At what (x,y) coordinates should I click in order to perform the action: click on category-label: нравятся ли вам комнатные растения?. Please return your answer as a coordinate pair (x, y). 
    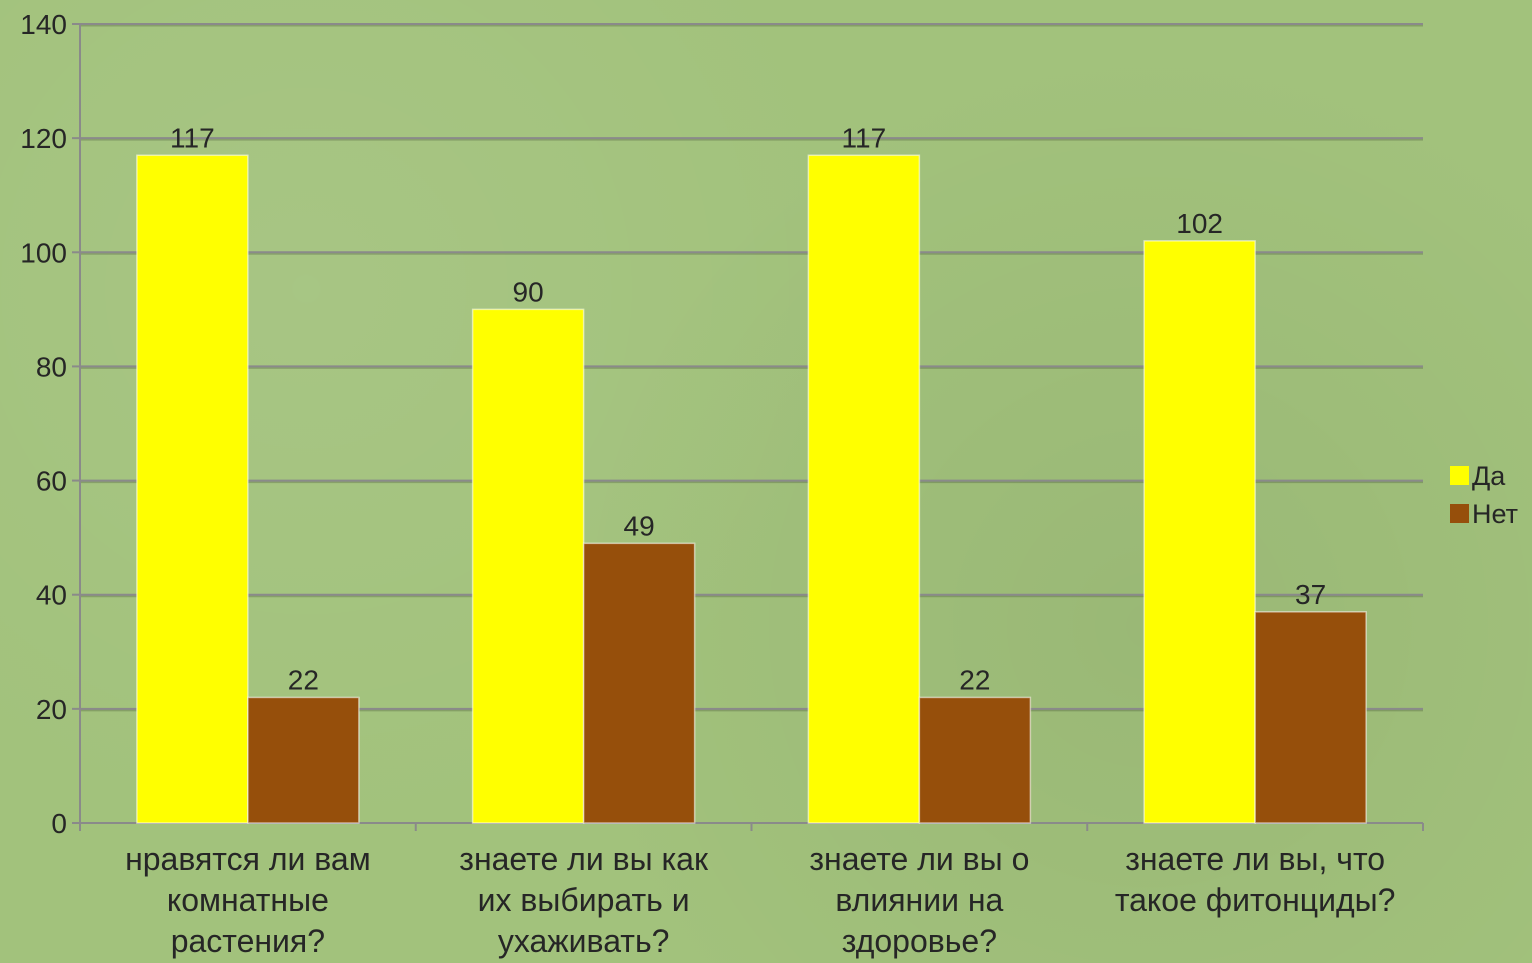
    Looking at the image, I should click on (248, 900).